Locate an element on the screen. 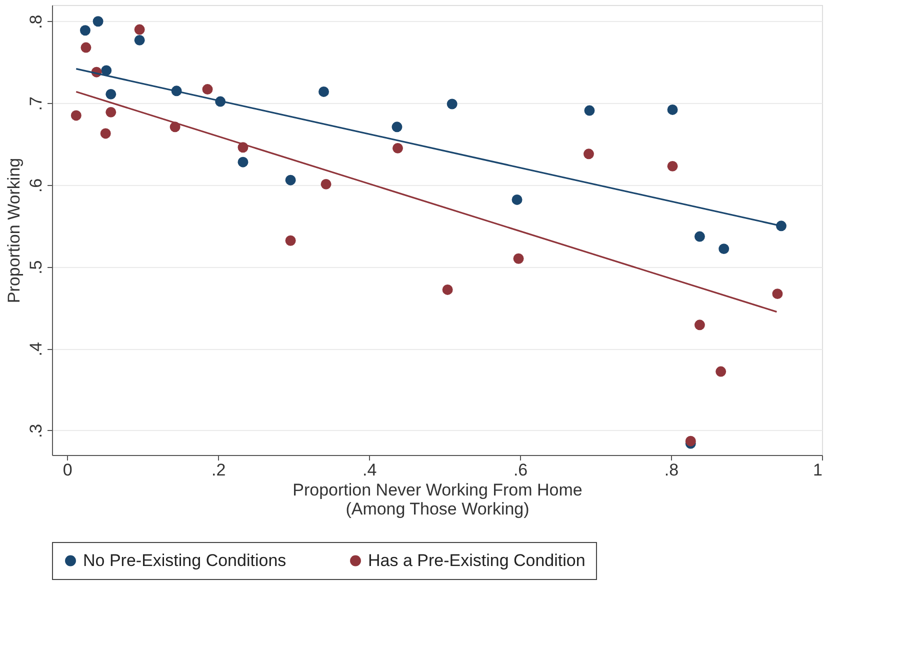  y-tick-label: .5 is located at coordinates (36, 267).